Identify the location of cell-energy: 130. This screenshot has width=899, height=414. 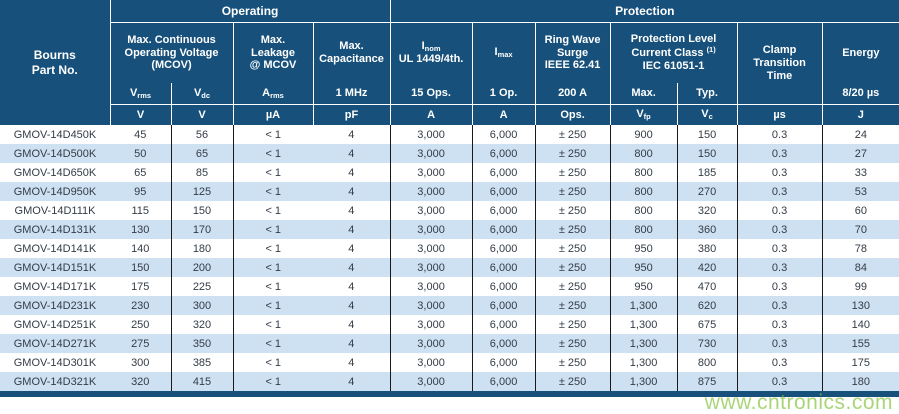
(860, 305).